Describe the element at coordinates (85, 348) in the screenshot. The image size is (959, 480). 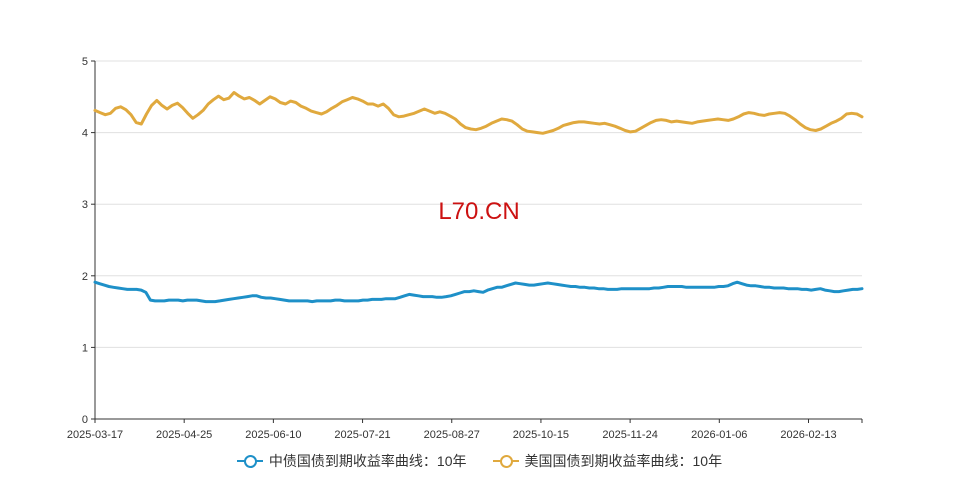
I see `y-tick-label: 1` at that location.